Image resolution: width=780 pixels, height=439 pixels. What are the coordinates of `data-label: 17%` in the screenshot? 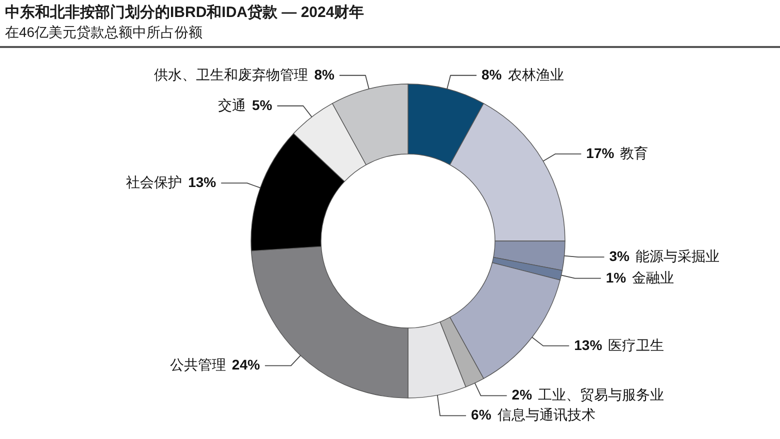 It's located at (600, 152).